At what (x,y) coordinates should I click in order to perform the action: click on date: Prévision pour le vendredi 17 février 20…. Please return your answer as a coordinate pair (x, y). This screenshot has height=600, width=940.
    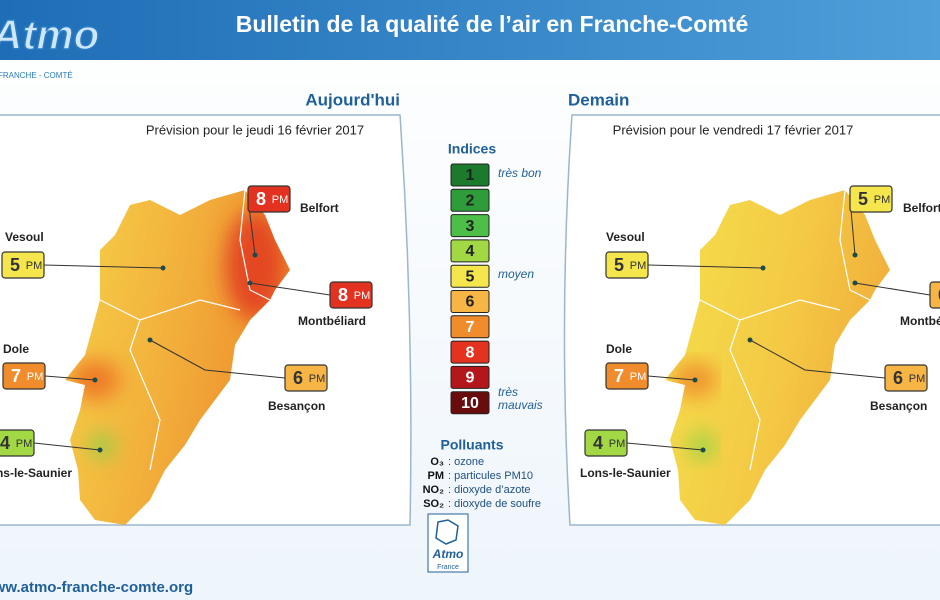
    Looking at the image, I should click on (733, 129).